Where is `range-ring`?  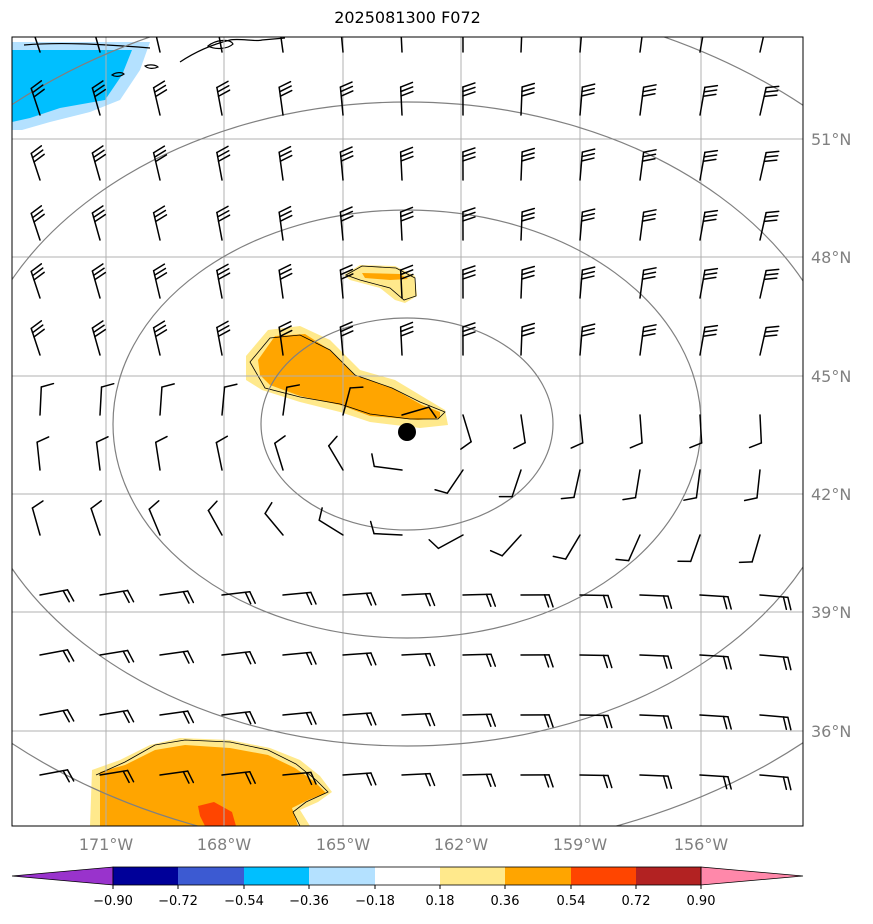
range-ring is located at coordinates (407, 424).